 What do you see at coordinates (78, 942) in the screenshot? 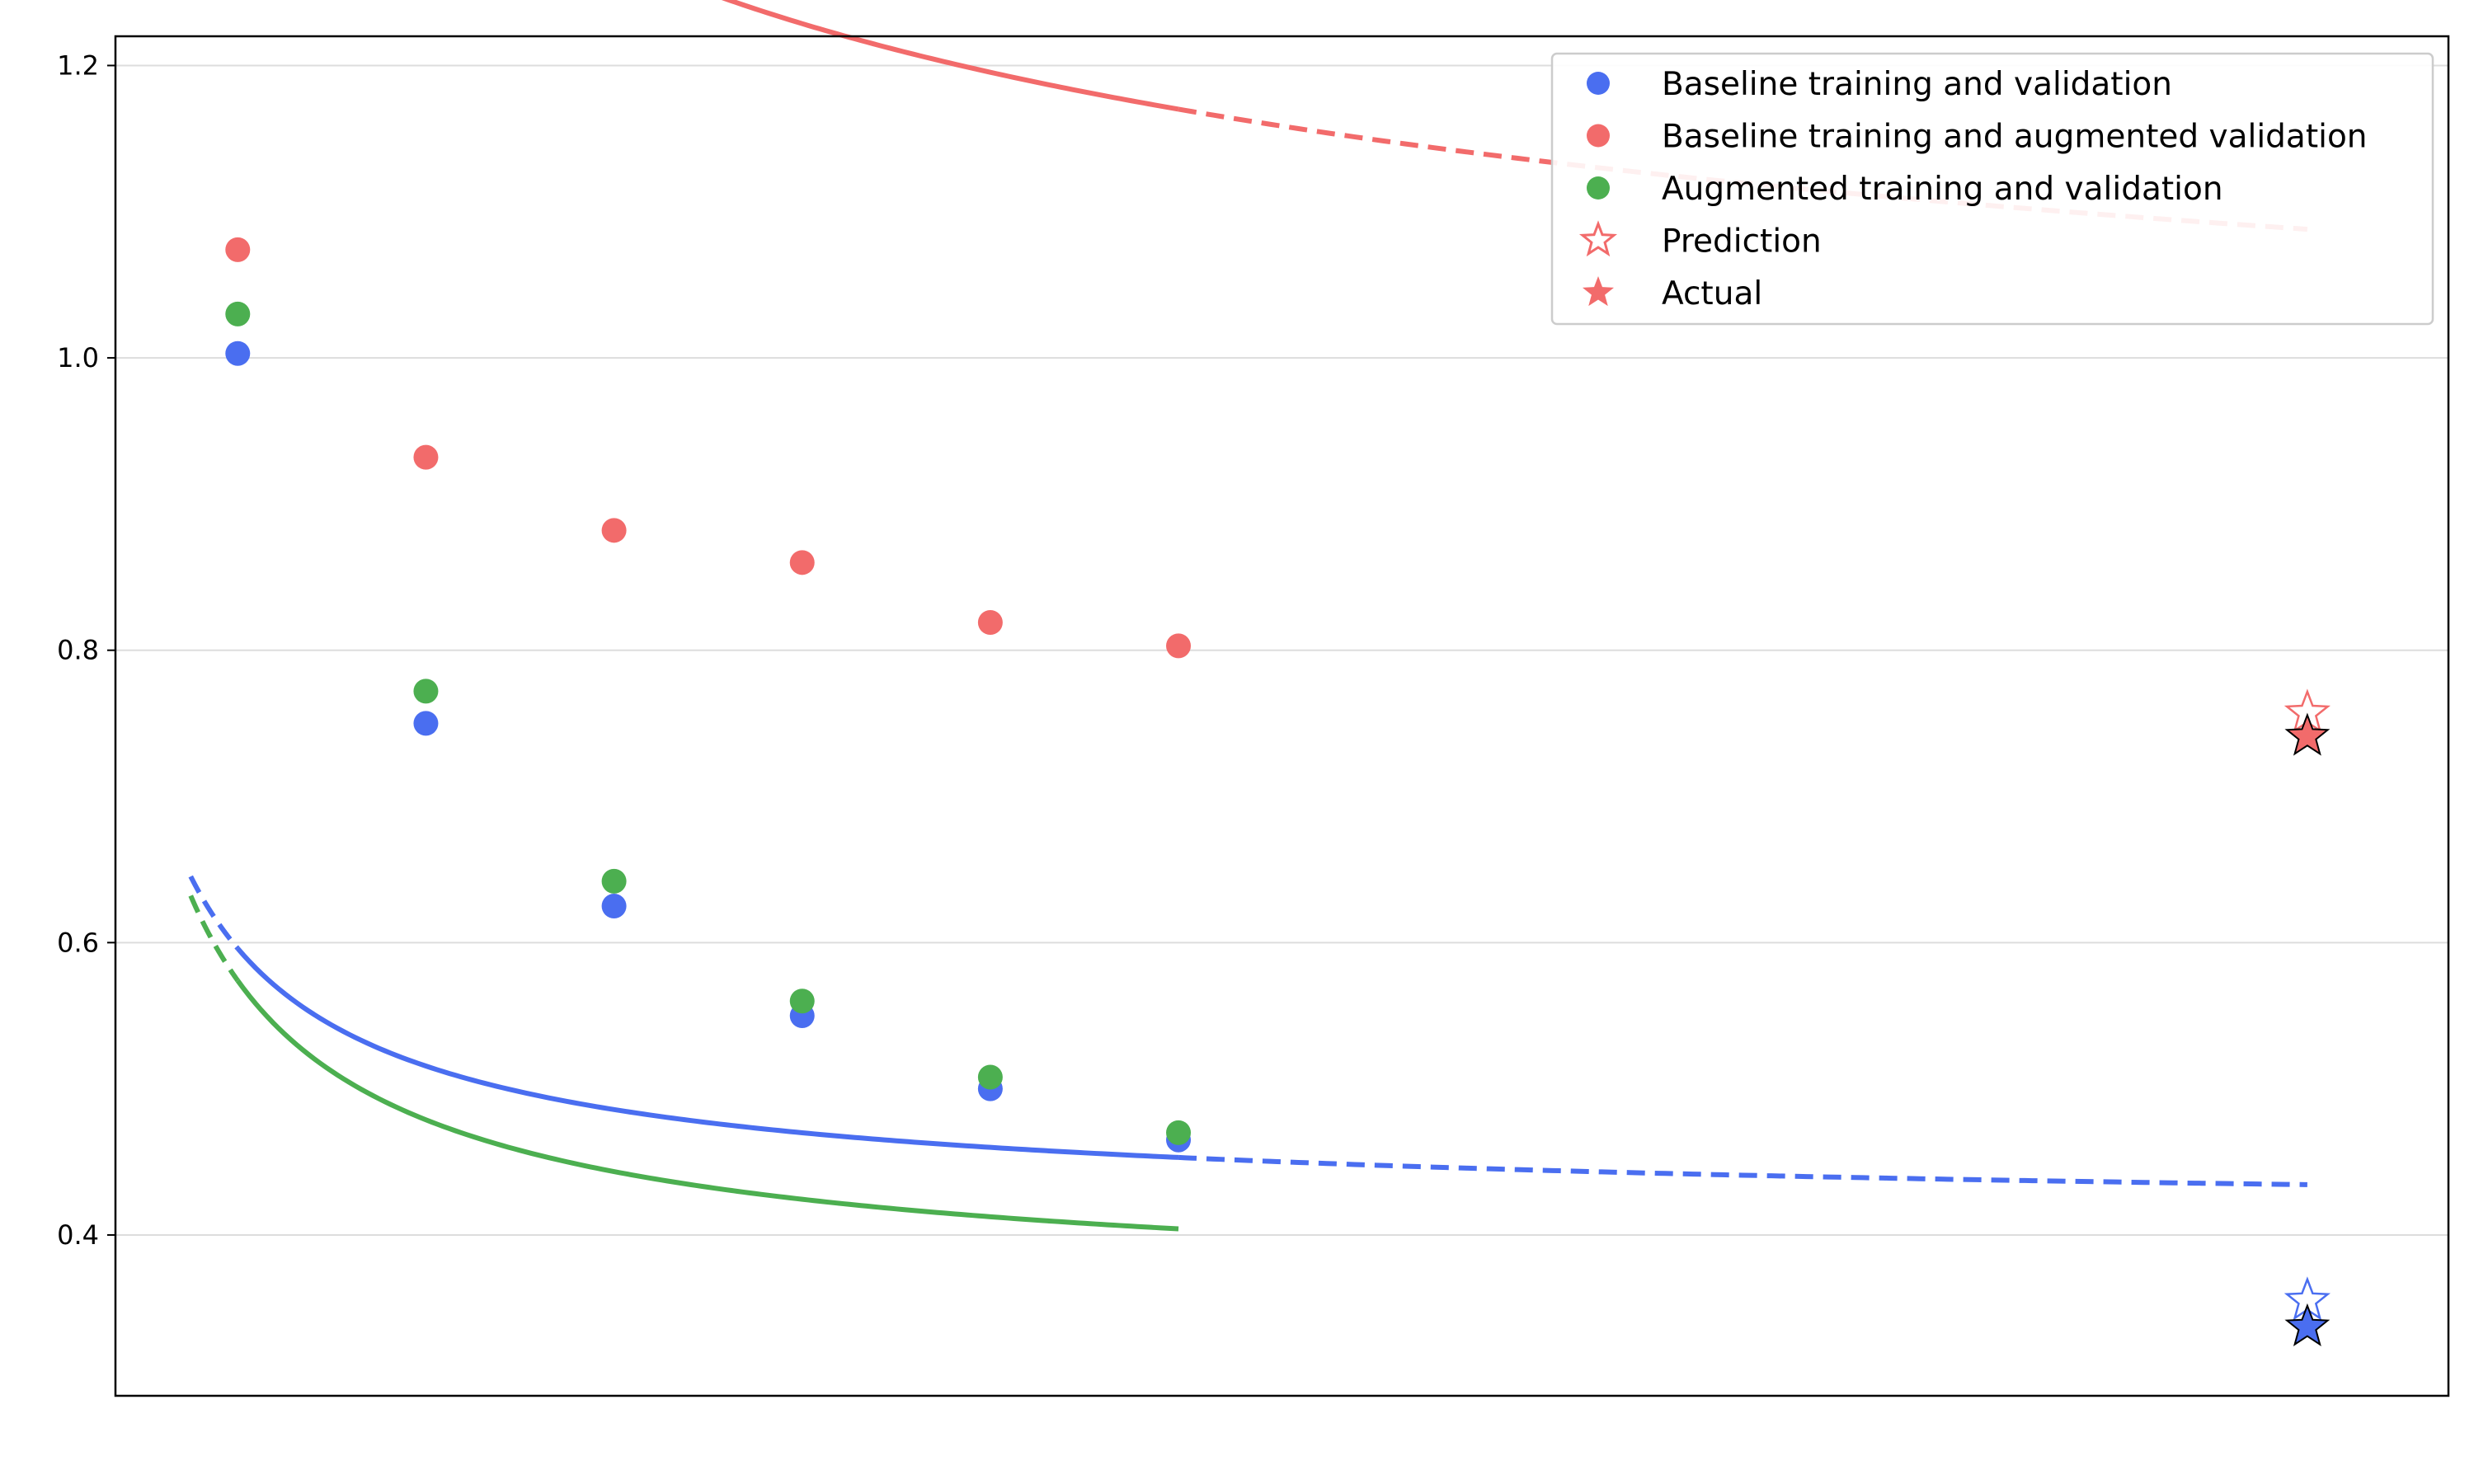
I see `y-tick-label: 0.6` at bounding box center [78, 942].